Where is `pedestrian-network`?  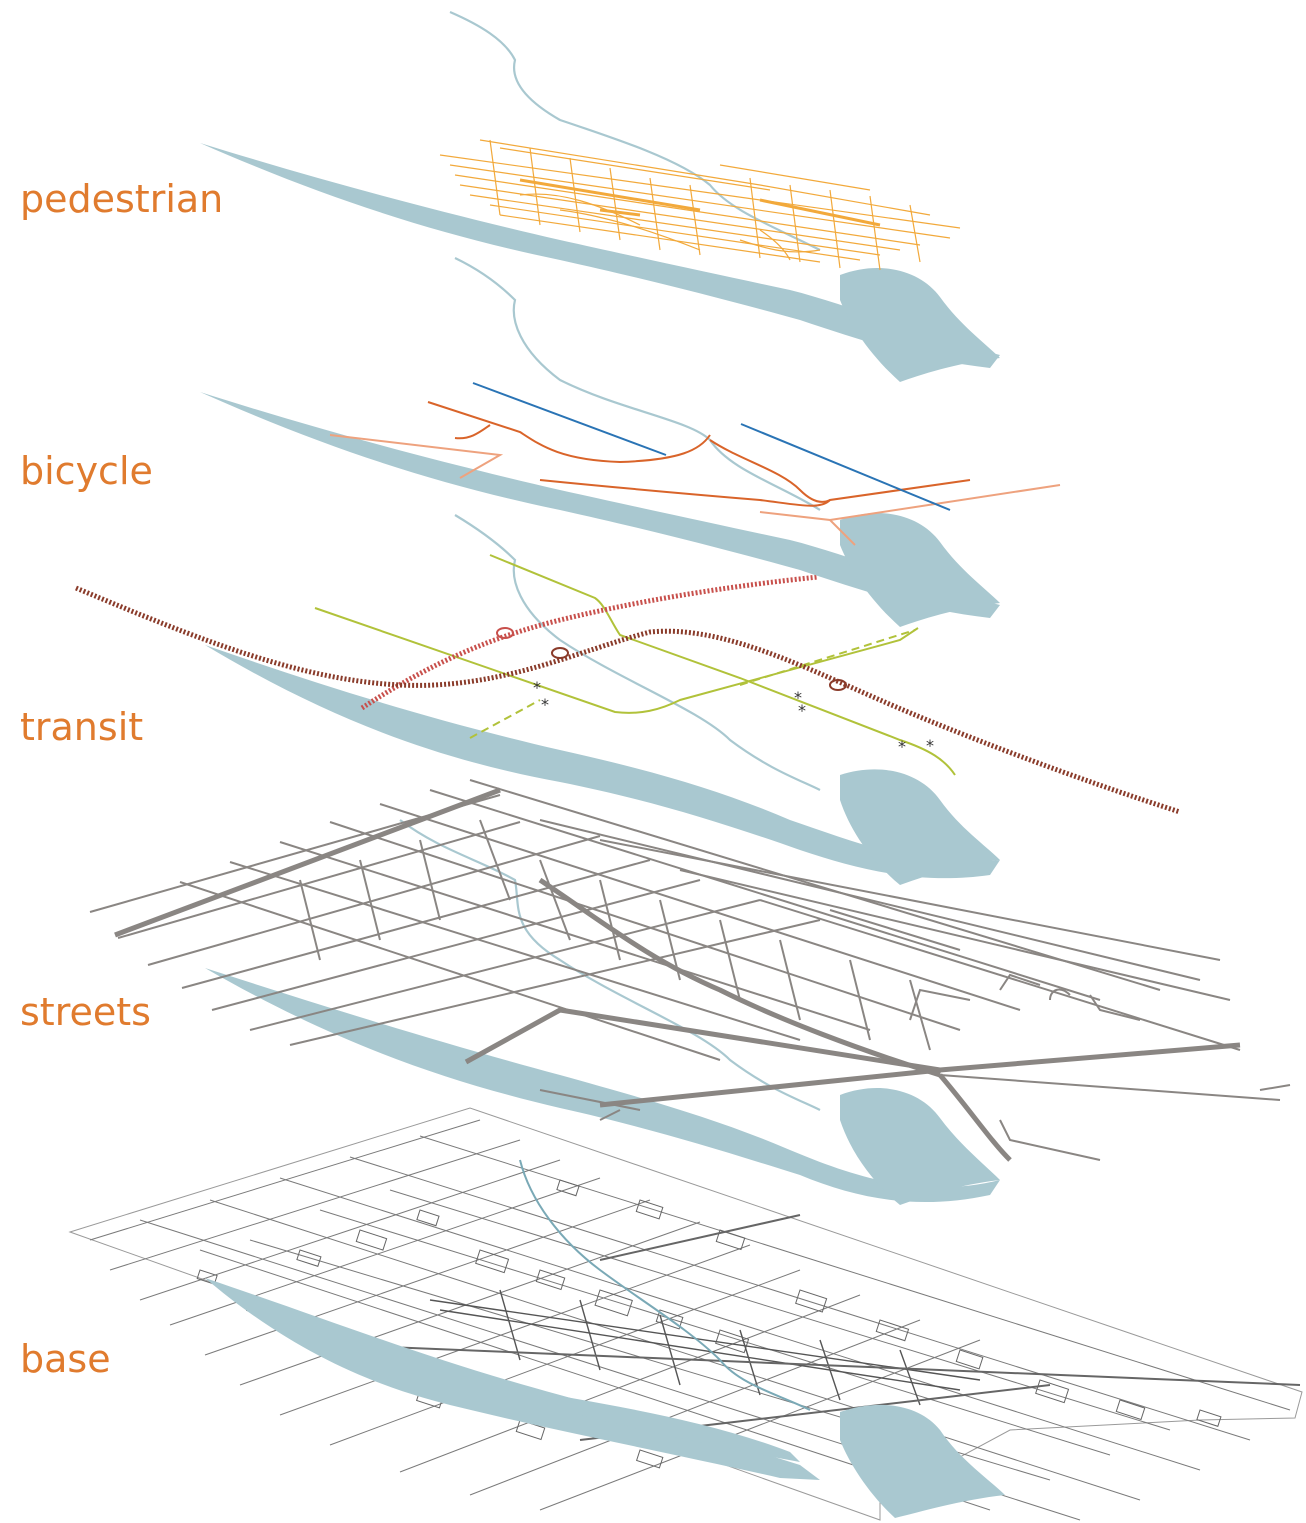
pedestrian-network is located at coordinates (700, 205).